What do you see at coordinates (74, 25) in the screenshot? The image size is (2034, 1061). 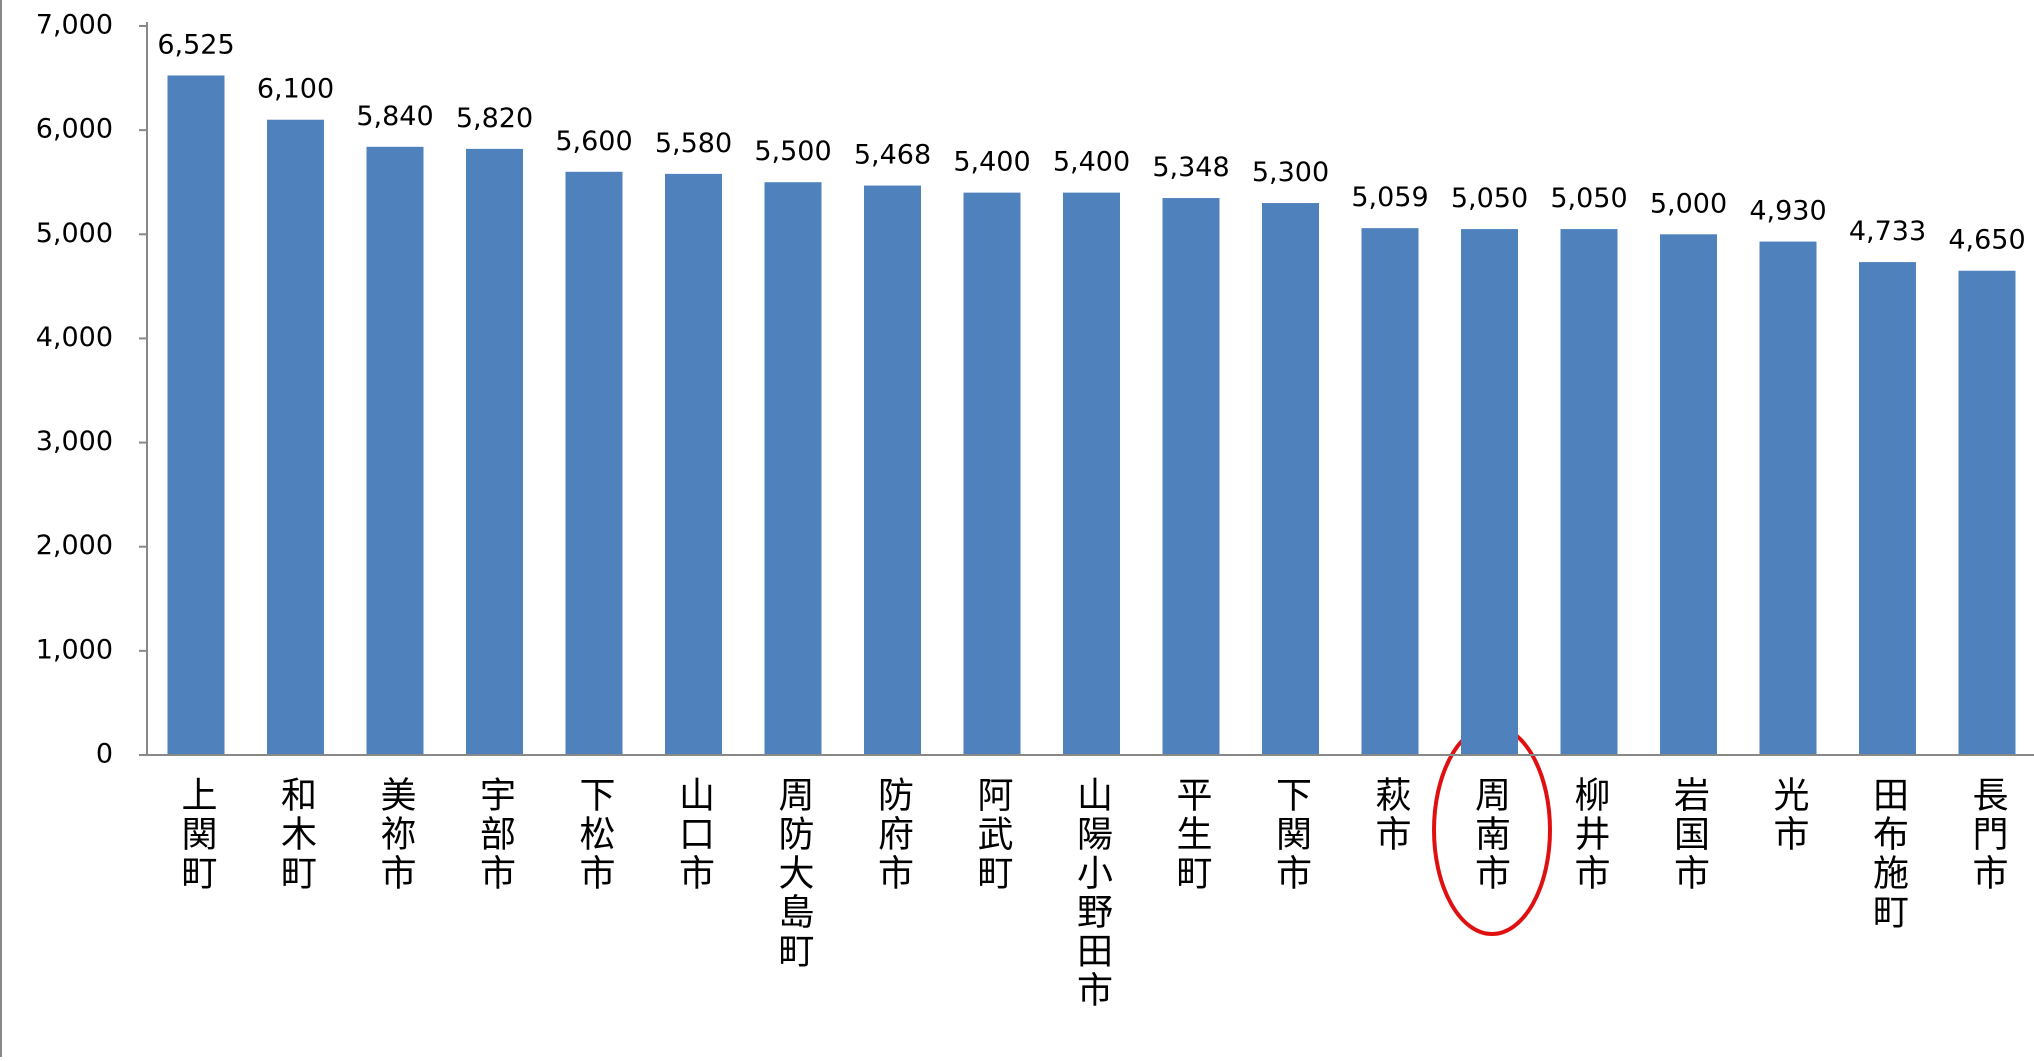 I see `y-tick-label: 7,000` at bounding box center [74, 25].